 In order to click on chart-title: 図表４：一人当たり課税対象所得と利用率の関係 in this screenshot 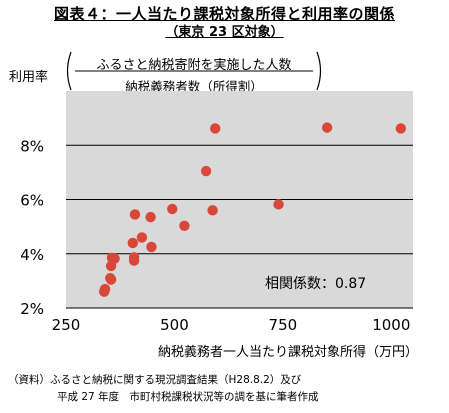, I will do `click(224, 14)`.